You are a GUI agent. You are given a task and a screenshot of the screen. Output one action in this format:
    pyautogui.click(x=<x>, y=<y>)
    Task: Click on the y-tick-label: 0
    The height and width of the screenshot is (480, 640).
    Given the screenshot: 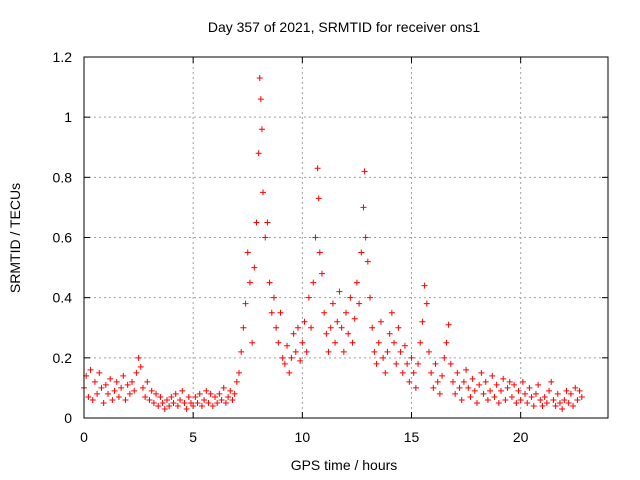 What is the action you would take?
    pyautogui.click(x=68, y=418)
    